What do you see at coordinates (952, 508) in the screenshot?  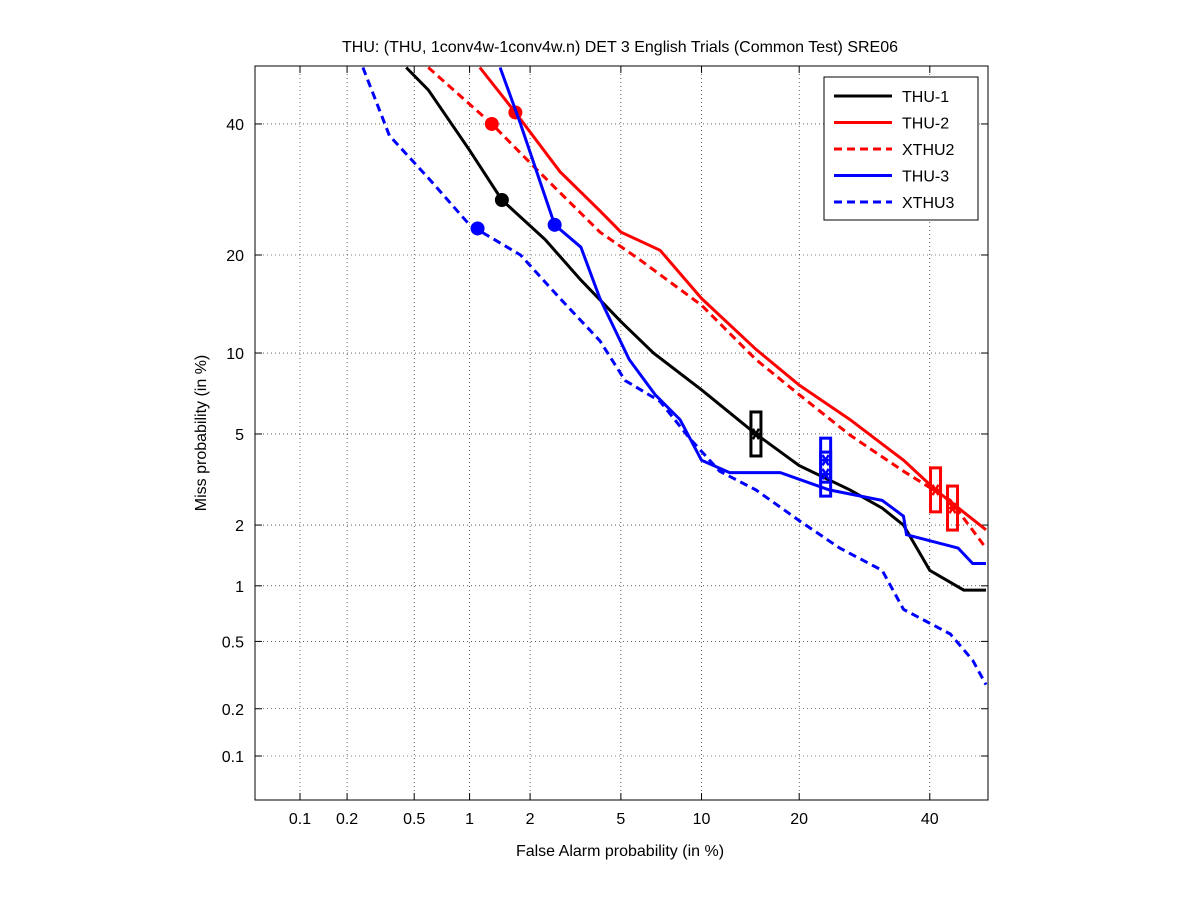 I see `actual-dcf-star-xthu2` at bounding box center [952, 508].